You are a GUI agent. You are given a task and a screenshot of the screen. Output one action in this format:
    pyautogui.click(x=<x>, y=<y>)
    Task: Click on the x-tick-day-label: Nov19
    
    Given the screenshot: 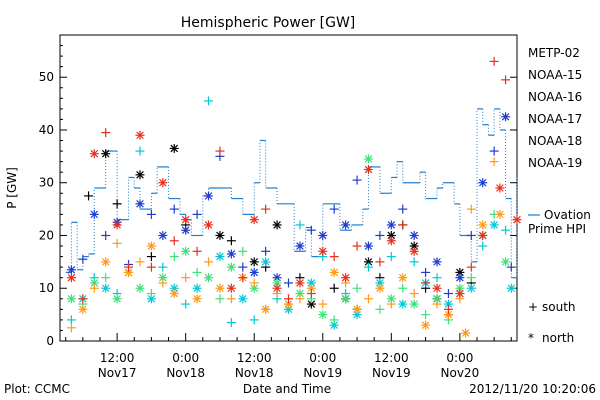 What is the action you would take?
    pyautogui.click(x=322, y=373)
    